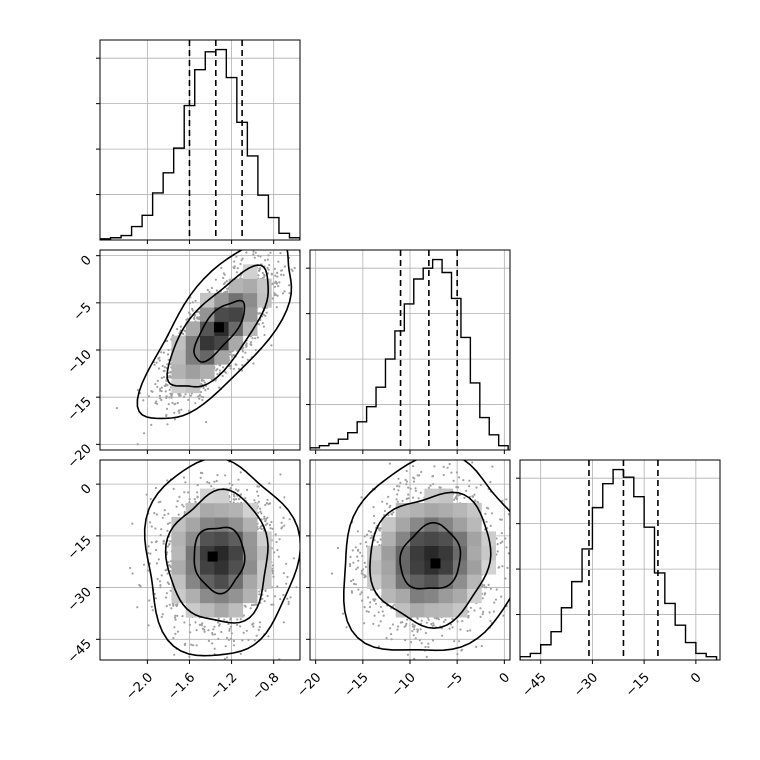 The width and height of the screenshot is (760, 760). What do you see at coordinates (409, 354) in the screenshot?
I see `histogram-step-line` at bounding box center [409, 354].